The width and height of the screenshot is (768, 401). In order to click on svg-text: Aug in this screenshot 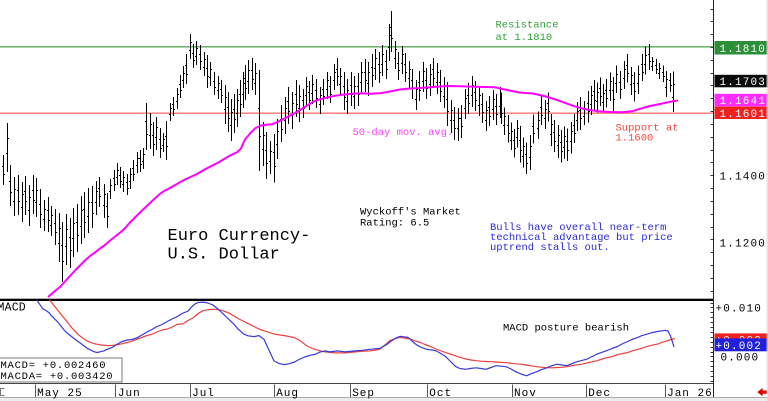, I will do `click(287, 394)`.